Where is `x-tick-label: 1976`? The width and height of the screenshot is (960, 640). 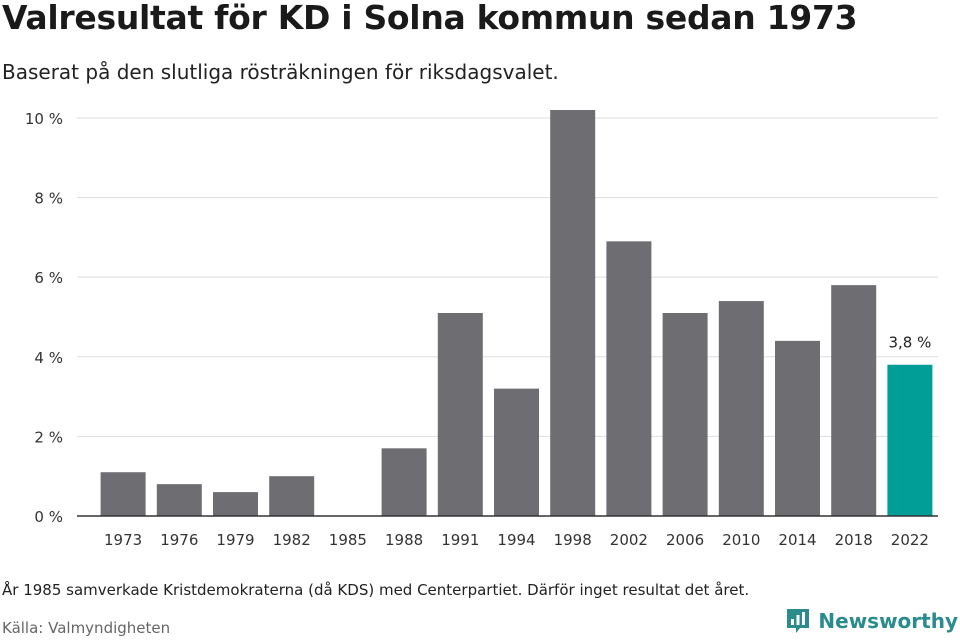
x-tick-label: 1976 is located at coordinates (179, 540).